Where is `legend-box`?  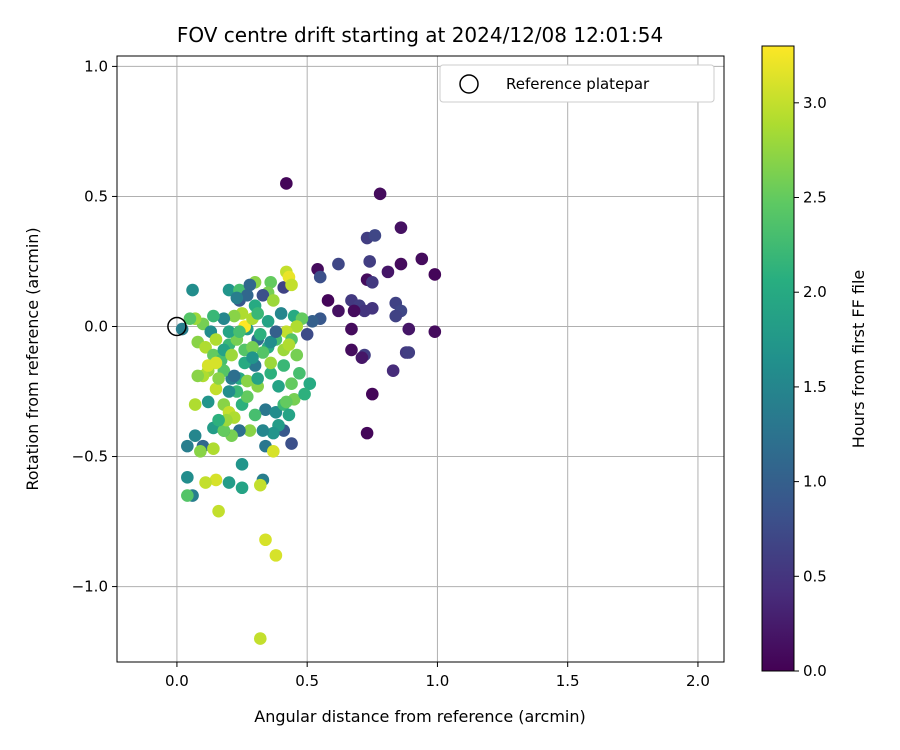 legend-box is located at coordinates (577, 83).